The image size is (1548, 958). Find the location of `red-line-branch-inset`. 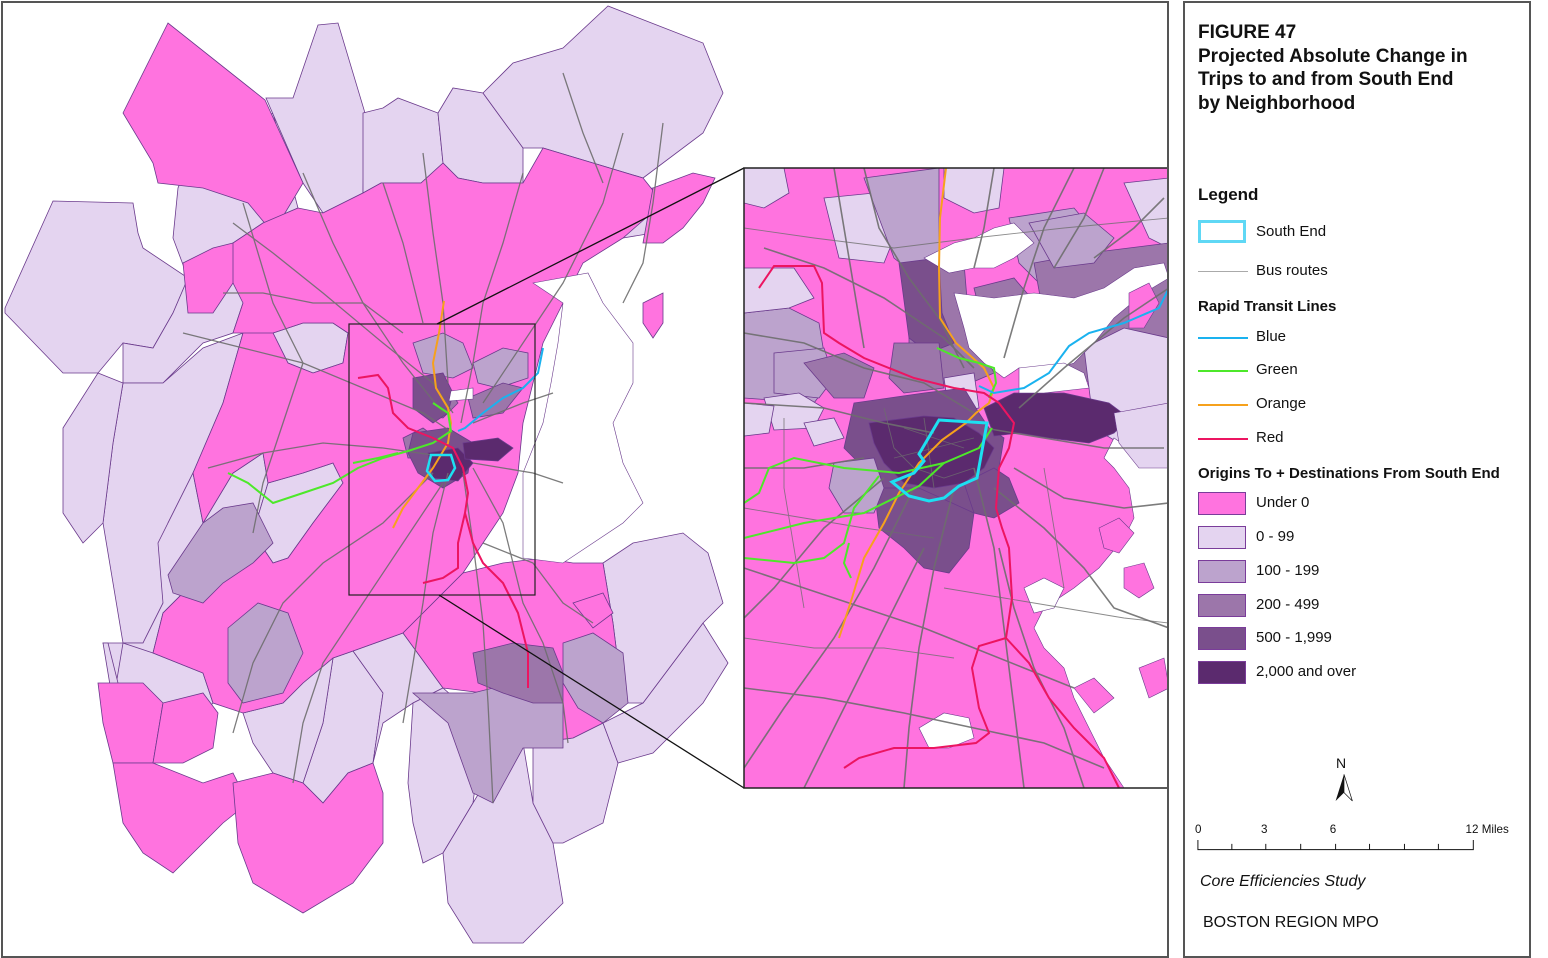

red-line-branch-inset is located at coordinates (1062, 713).